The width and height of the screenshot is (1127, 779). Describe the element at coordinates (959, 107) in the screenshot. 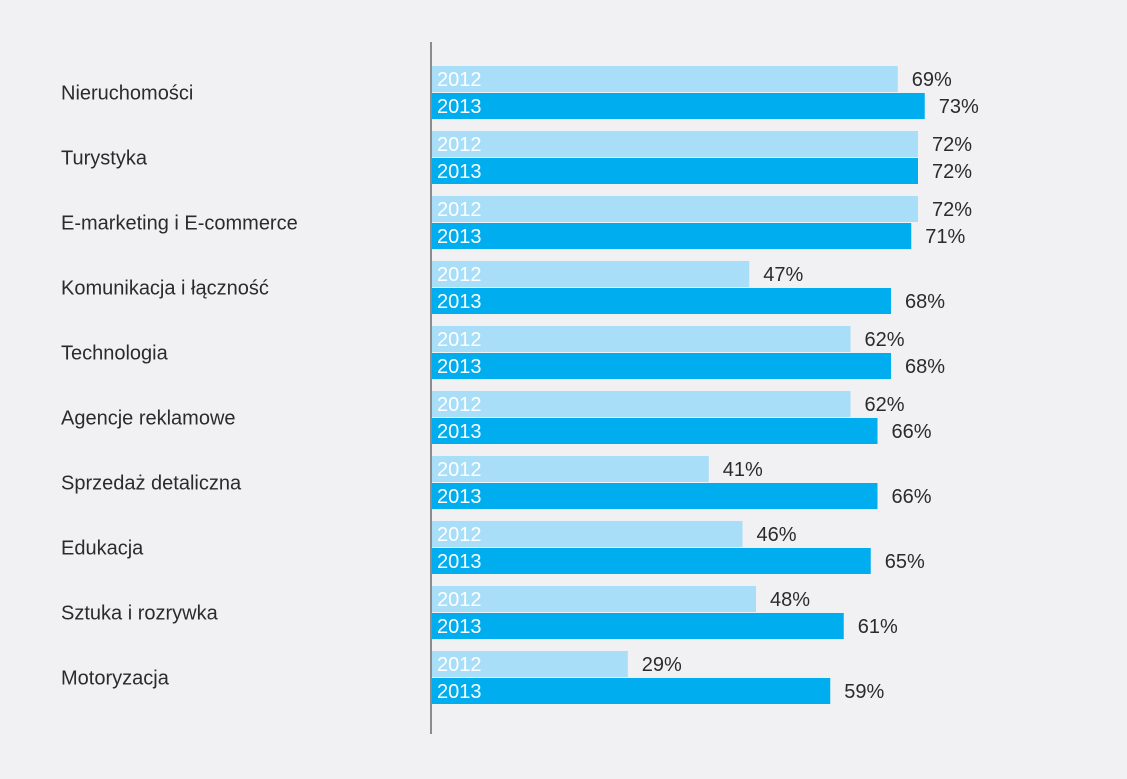

I see `bar-value-label: 73%` at that location.